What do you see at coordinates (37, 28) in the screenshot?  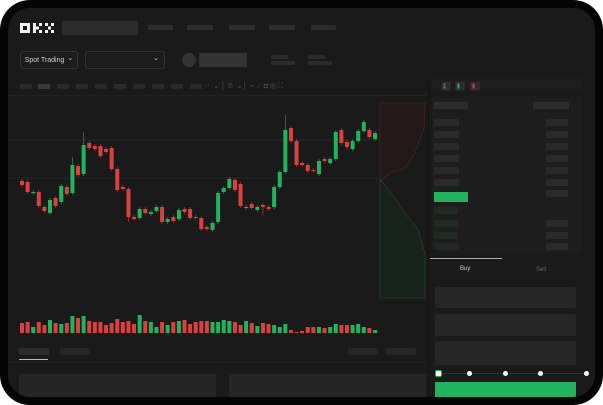 I see `okx-logo` at bounding box center [37, 28].